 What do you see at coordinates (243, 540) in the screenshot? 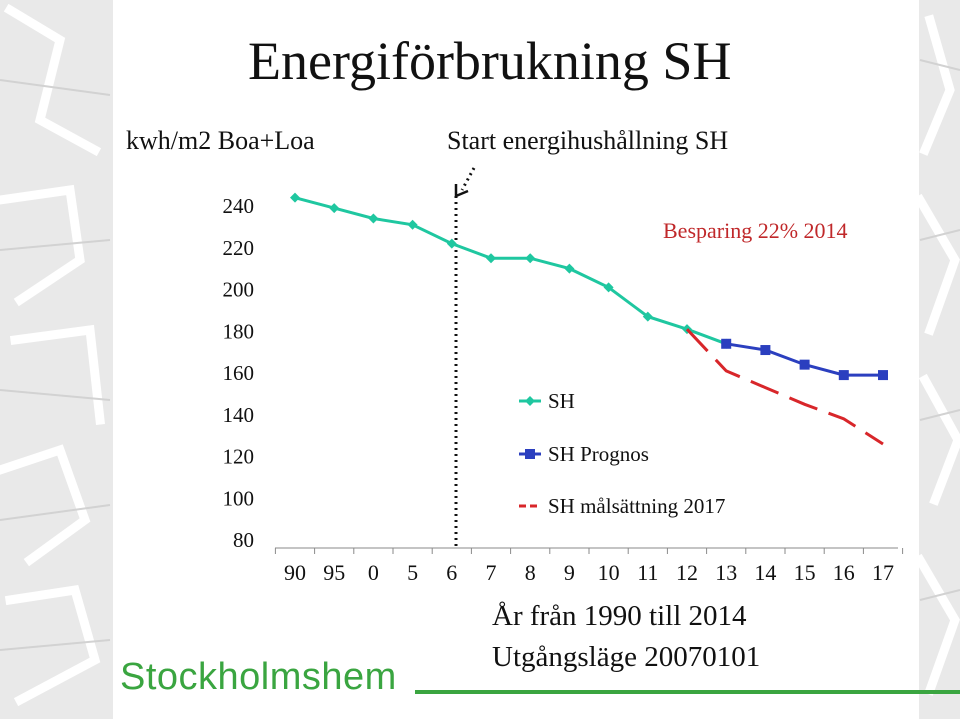
I see `y-tick-label: 80` at bounding box center [243, 540].